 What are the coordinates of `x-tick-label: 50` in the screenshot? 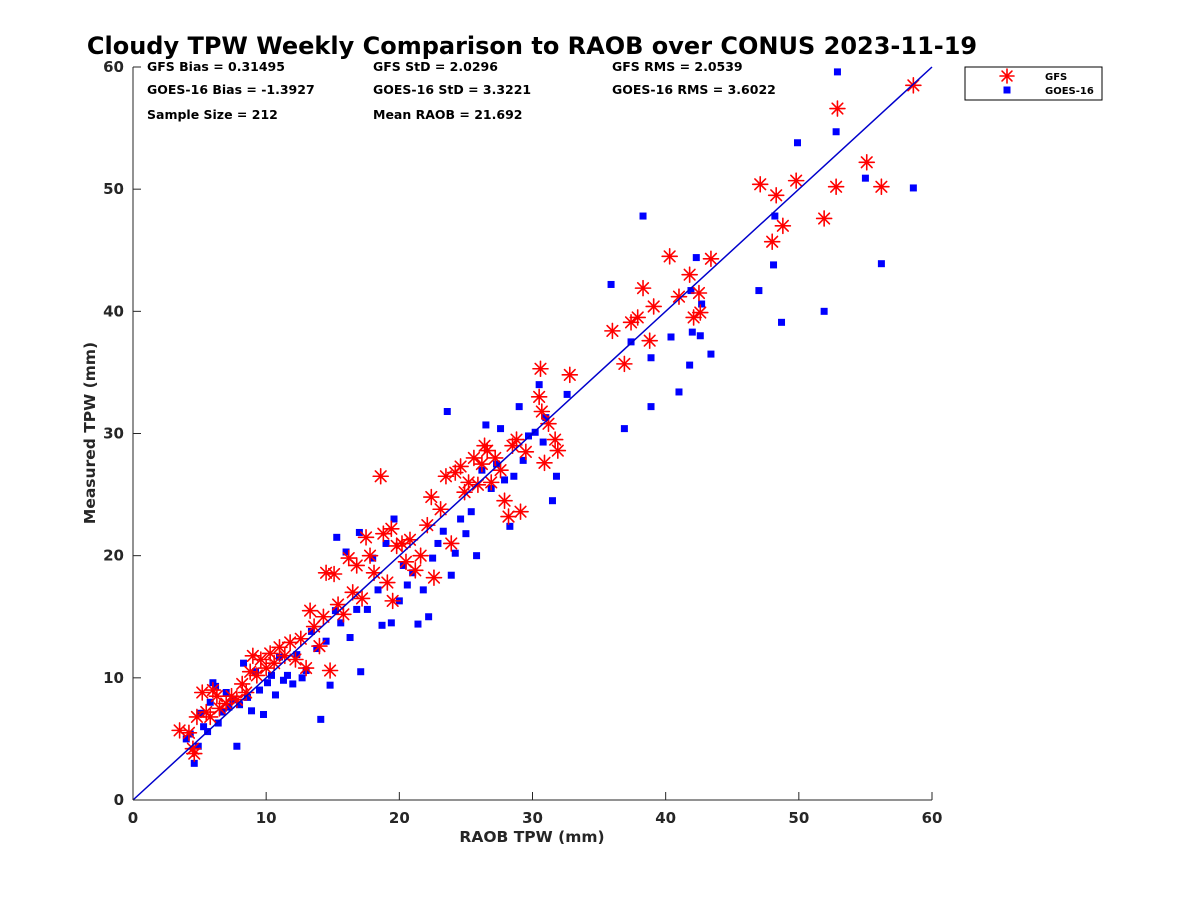 It's located at (798, 818).